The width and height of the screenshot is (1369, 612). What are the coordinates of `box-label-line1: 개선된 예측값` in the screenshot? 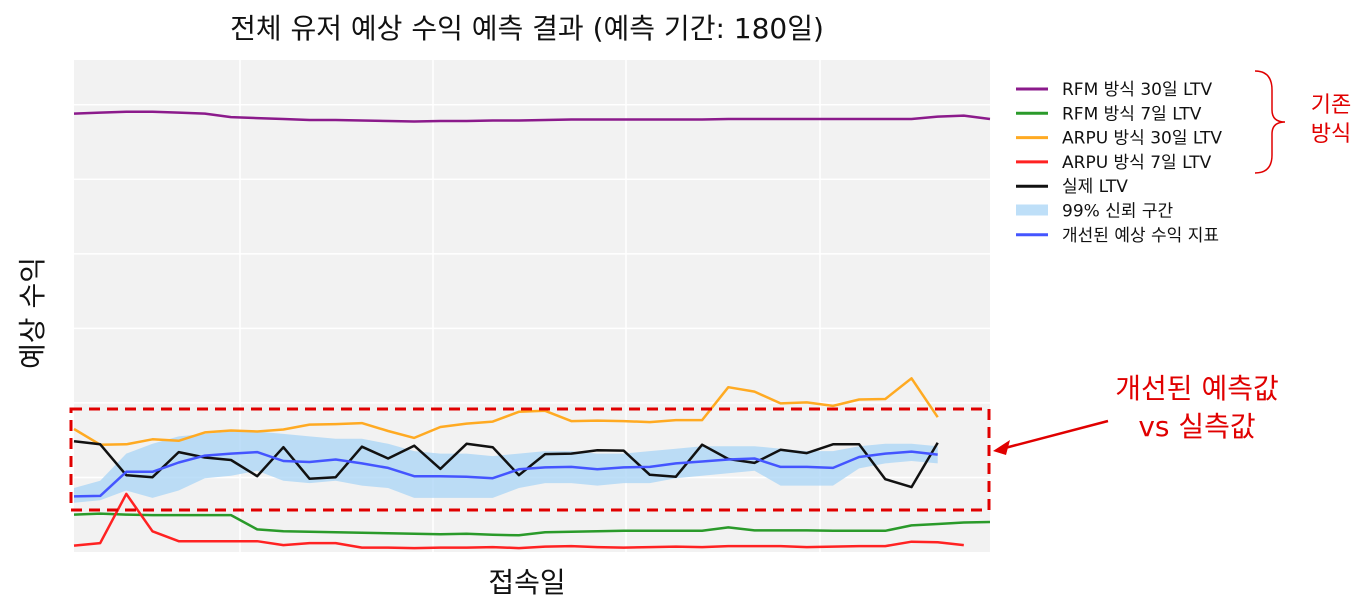 It's located at (1196, 388).